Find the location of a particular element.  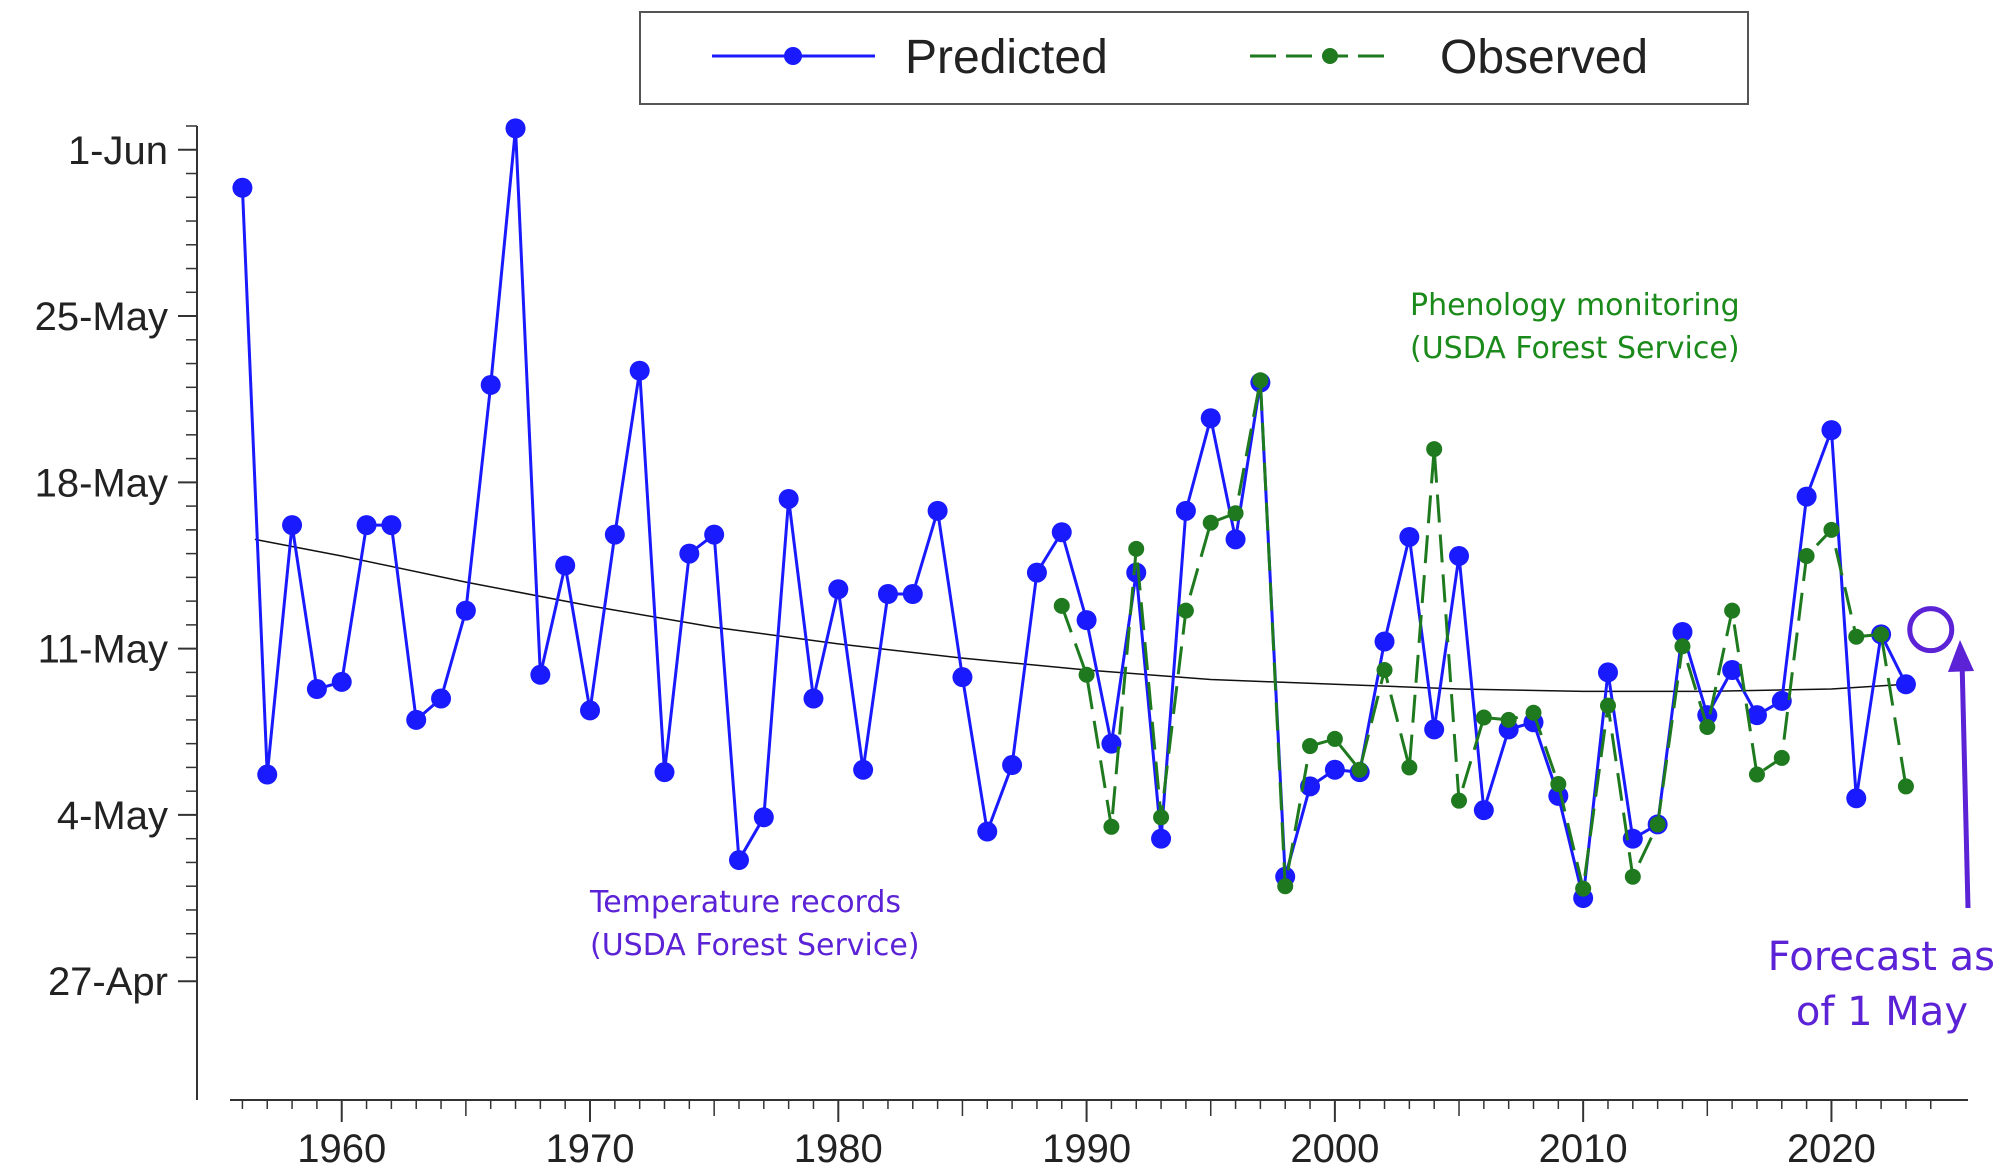

y-tick-label: 25-May is located at coordinates (101, 317).